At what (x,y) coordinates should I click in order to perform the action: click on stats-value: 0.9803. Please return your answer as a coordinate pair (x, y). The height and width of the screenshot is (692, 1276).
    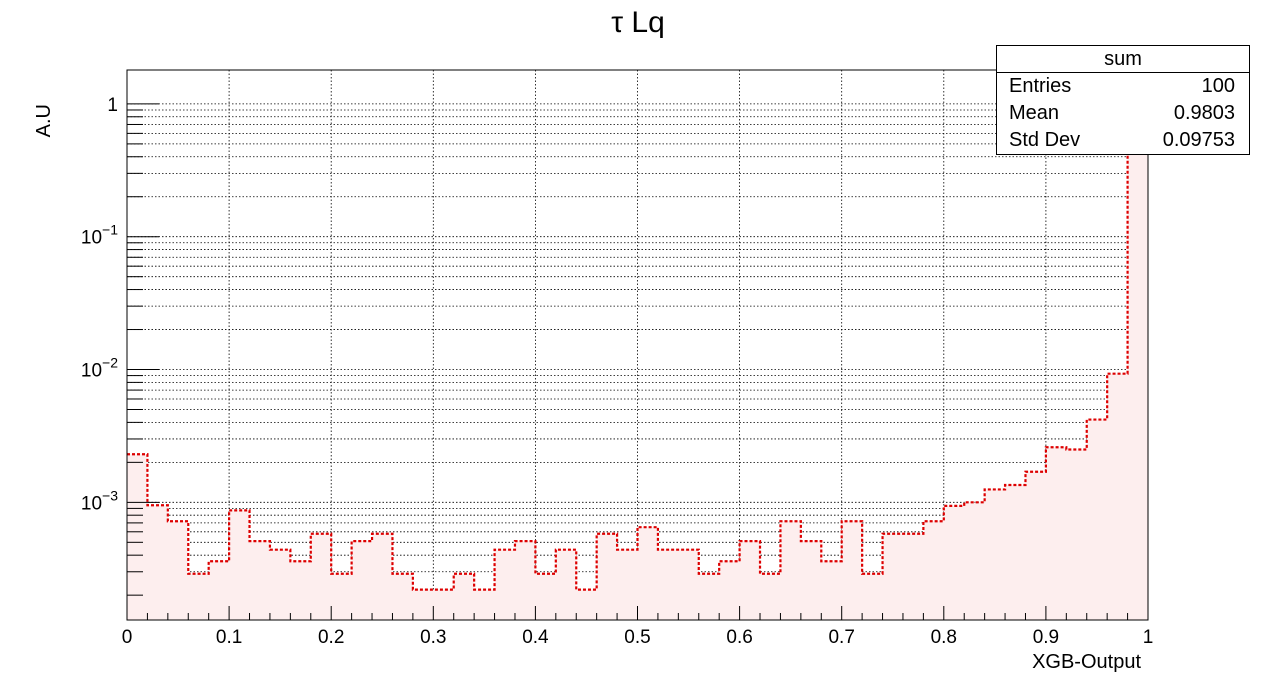
    Looking at the image, I should click on (1204, 113).